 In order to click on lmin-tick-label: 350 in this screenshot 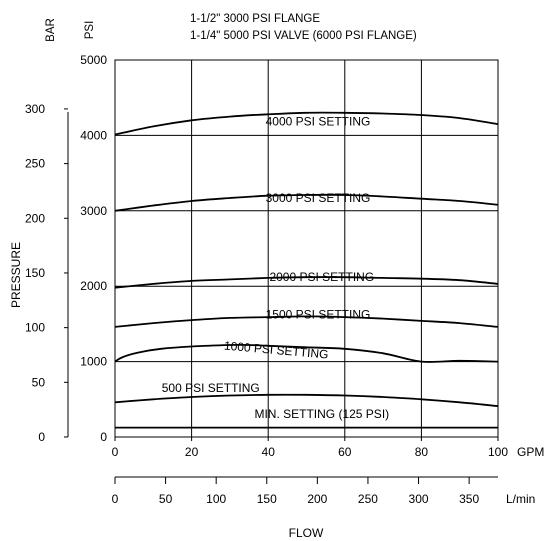, I will do `click(469, 499)`.